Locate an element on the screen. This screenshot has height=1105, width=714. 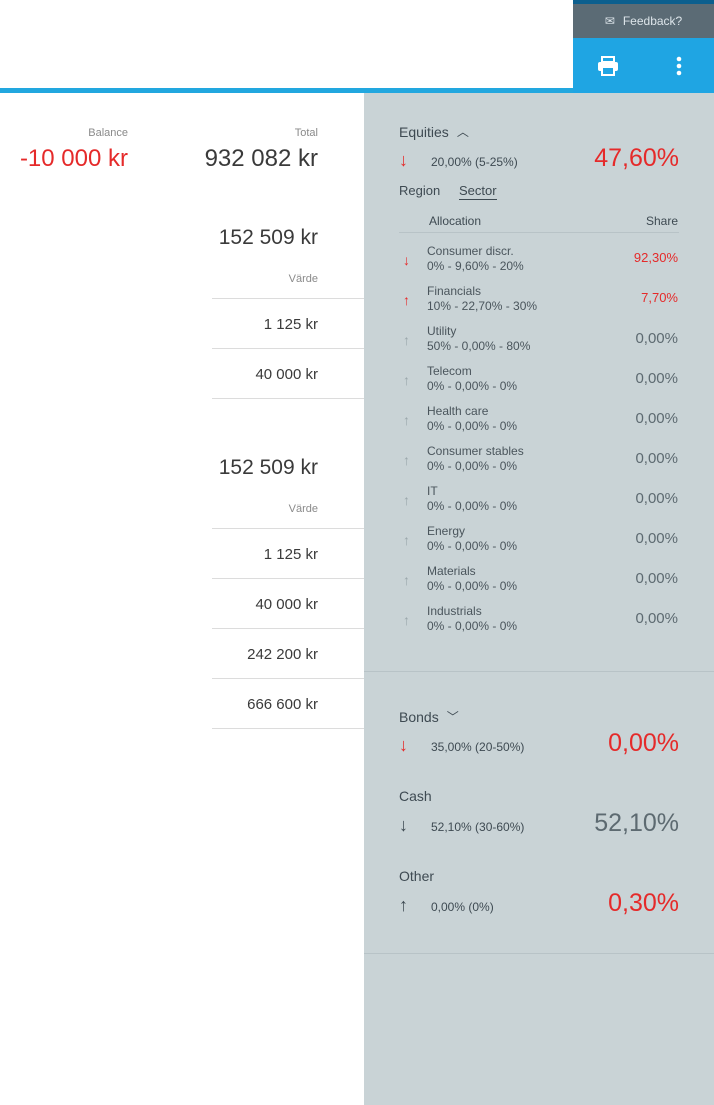
mail-icon: ✉ is located at coordinates (609, 21).